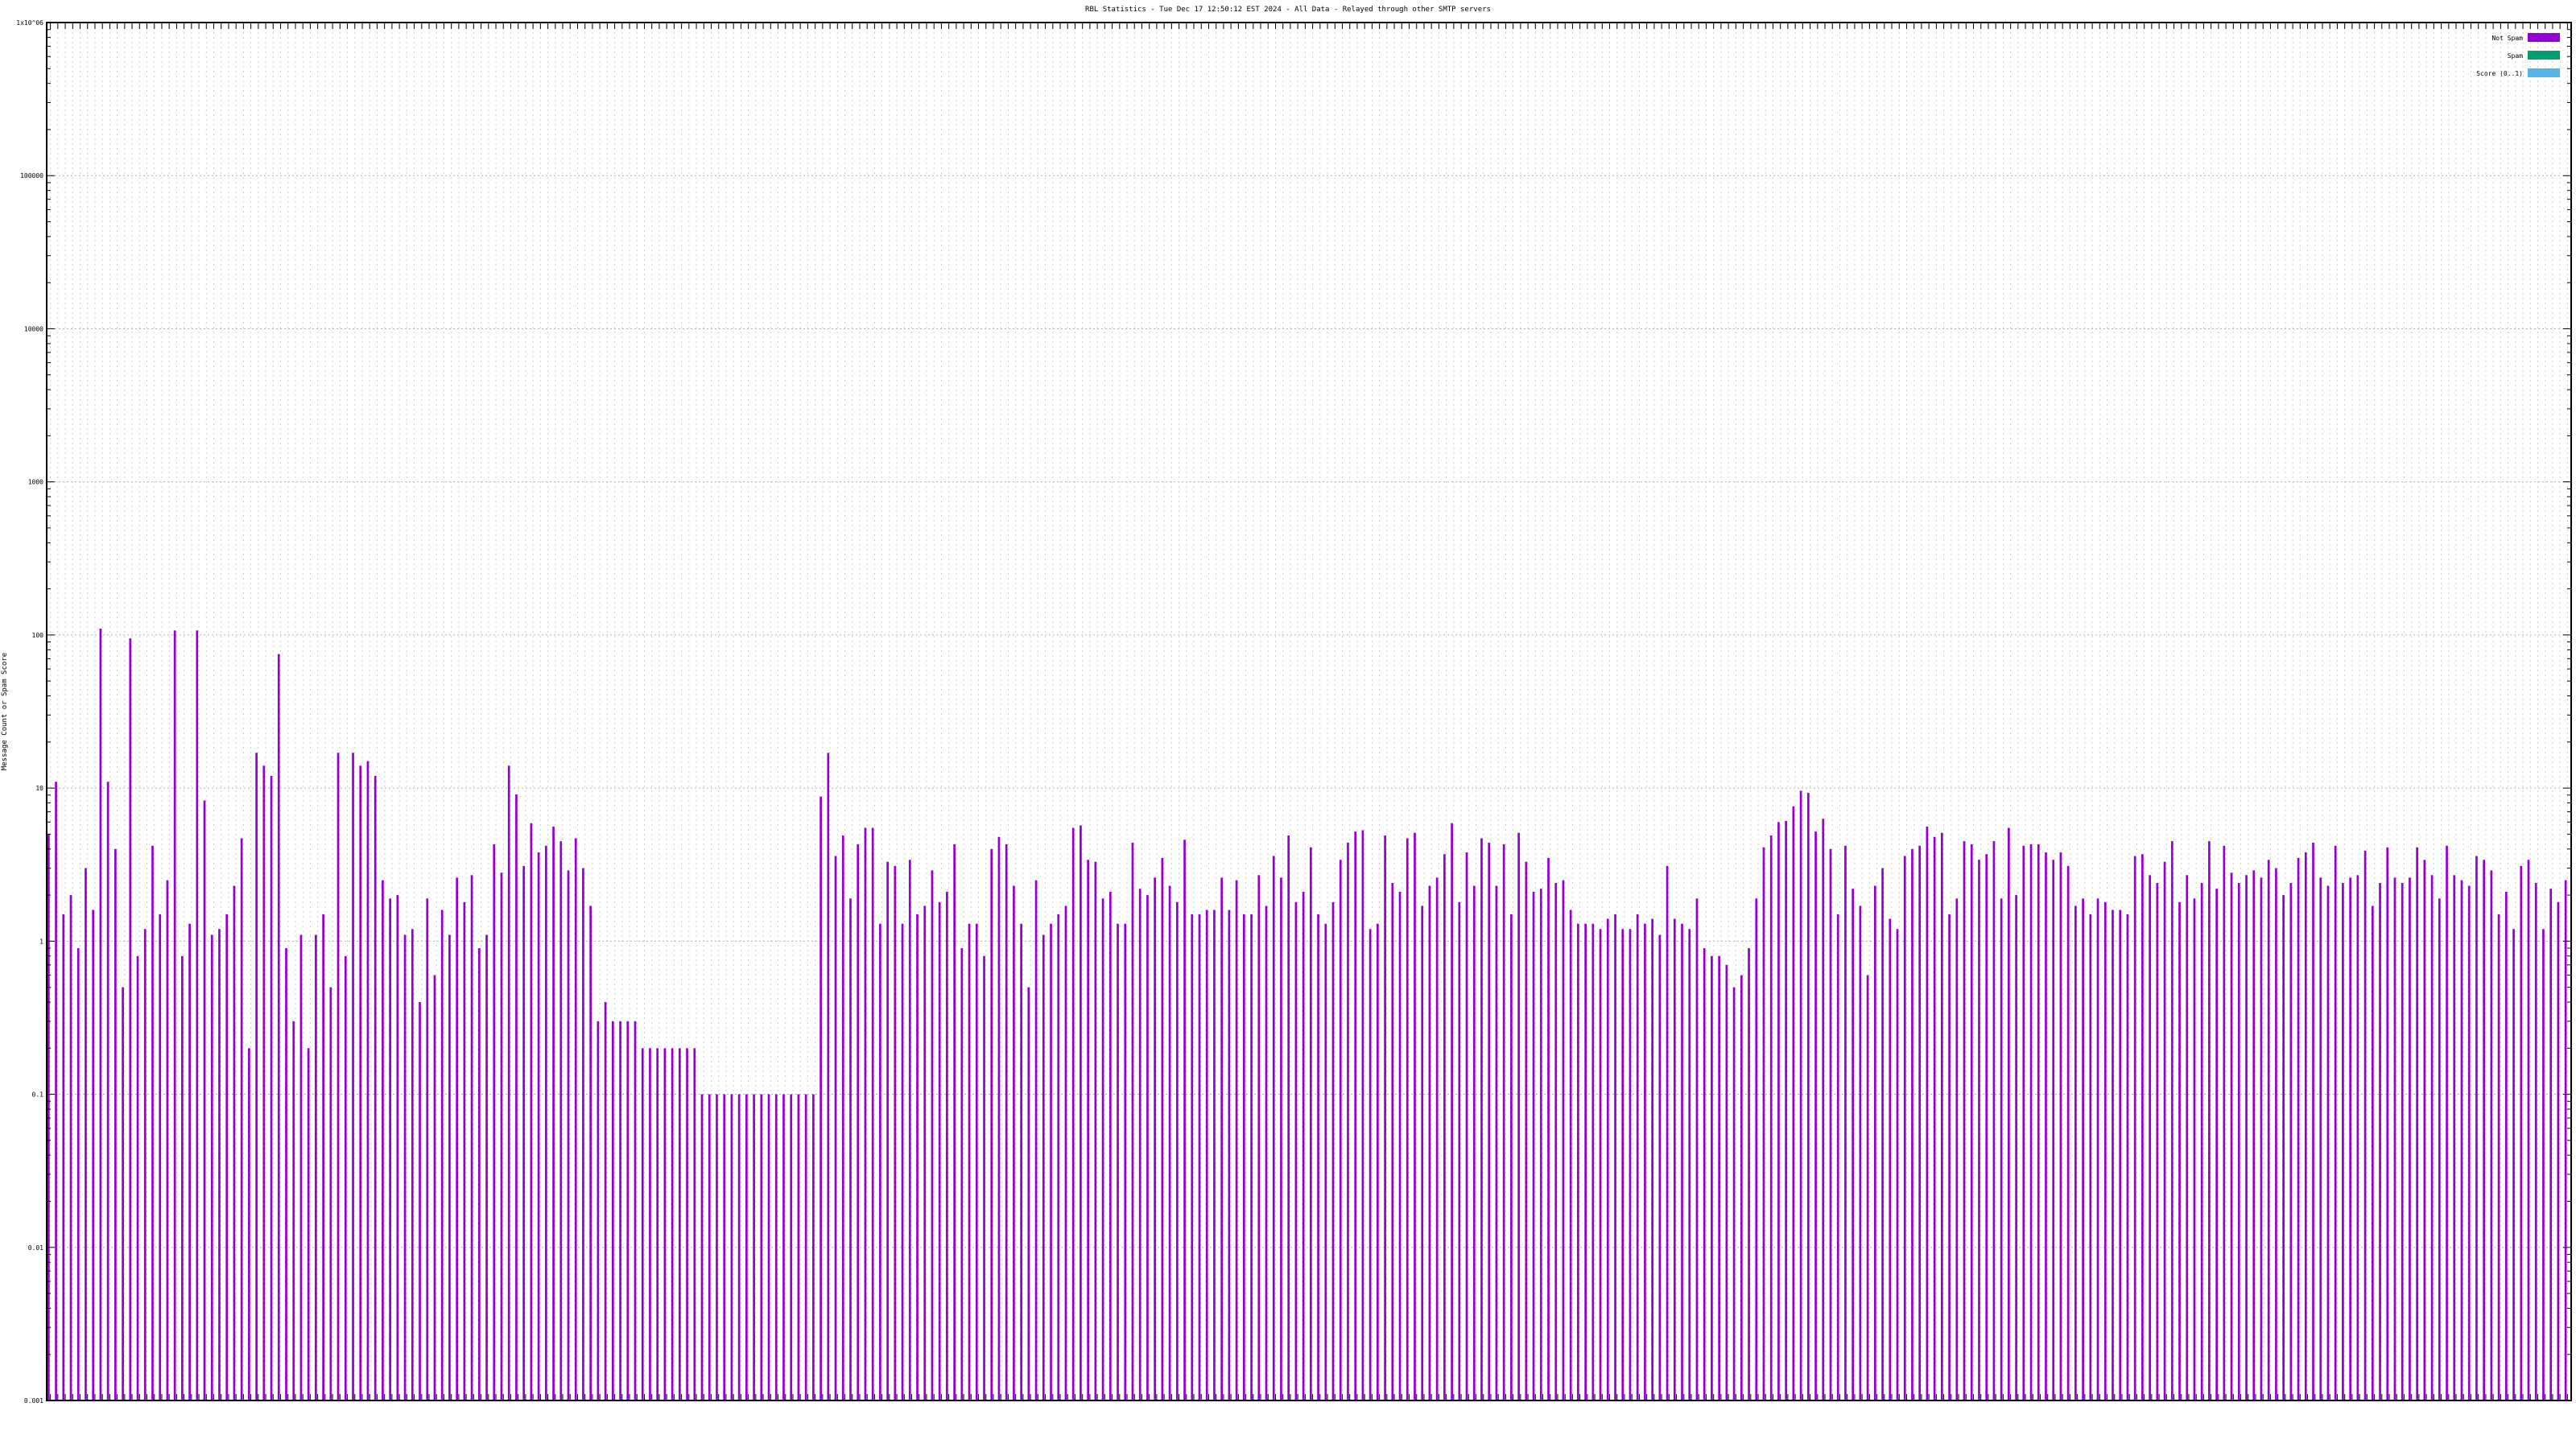 The image size is (2576, 1452). Describe the element at coordinates (29, 23) in the screenshot. I see `y-tick-label: 1x10^06` at that location.